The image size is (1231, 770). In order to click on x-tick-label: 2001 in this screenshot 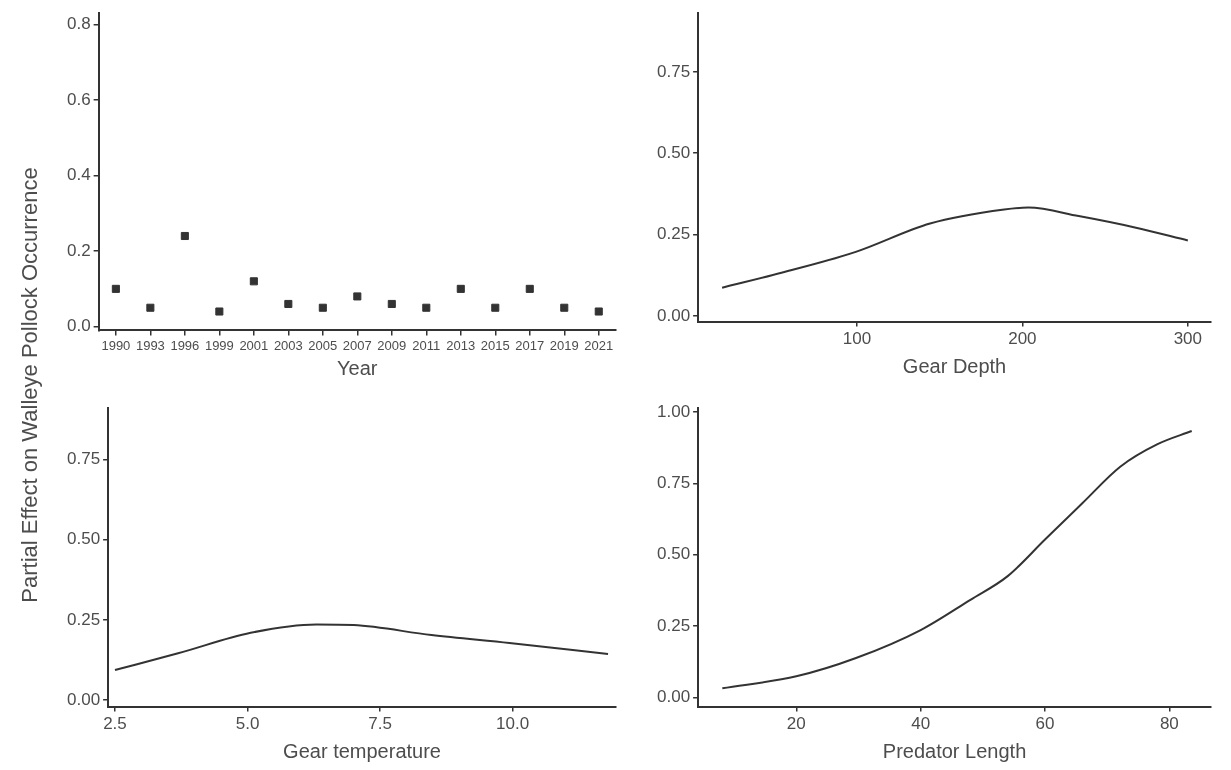, I will do `click(254, 345)`.